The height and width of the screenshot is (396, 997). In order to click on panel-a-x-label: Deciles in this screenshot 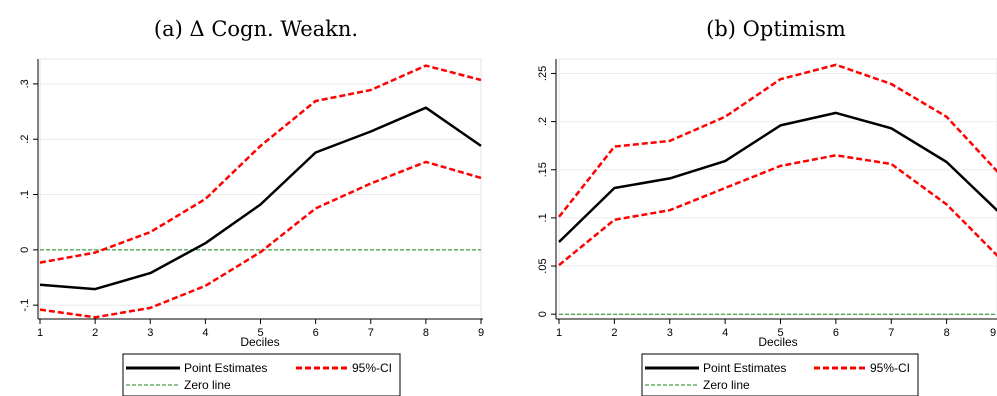, I will do `click(259, 342)`.